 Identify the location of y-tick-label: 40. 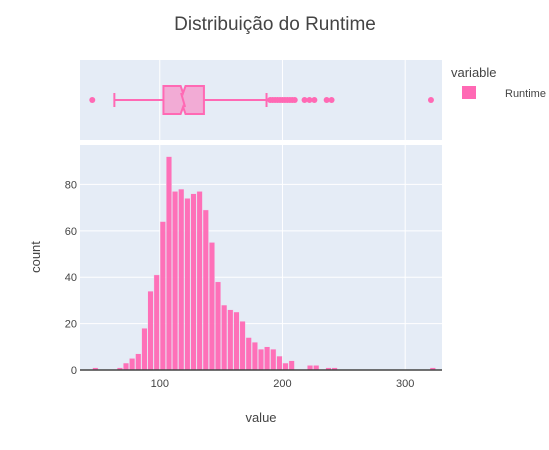
(71, 278).